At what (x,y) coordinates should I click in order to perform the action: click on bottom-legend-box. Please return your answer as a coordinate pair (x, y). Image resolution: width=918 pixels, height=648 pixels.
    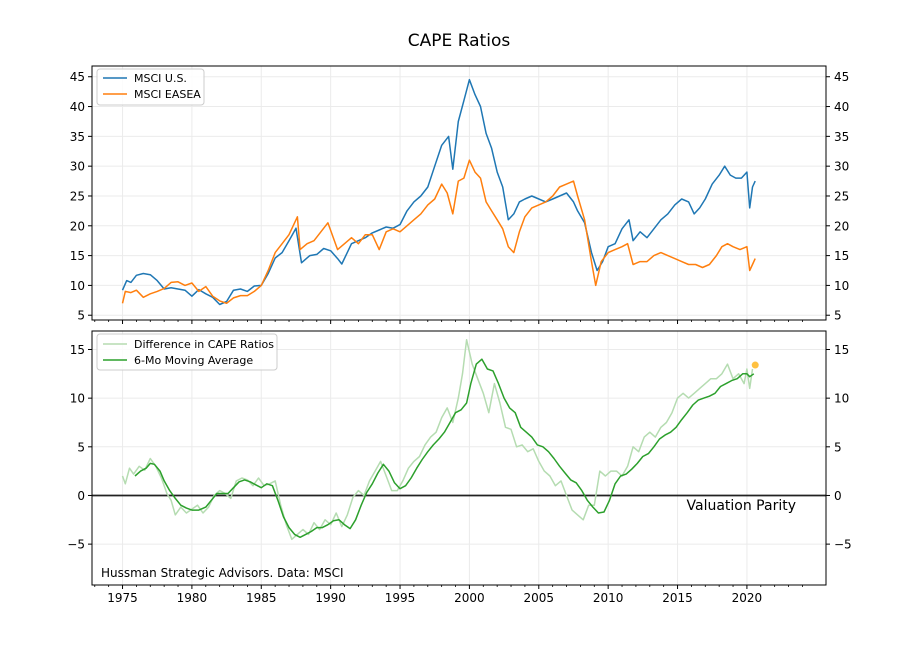
    Looking at the image, I should click on (187, 352).